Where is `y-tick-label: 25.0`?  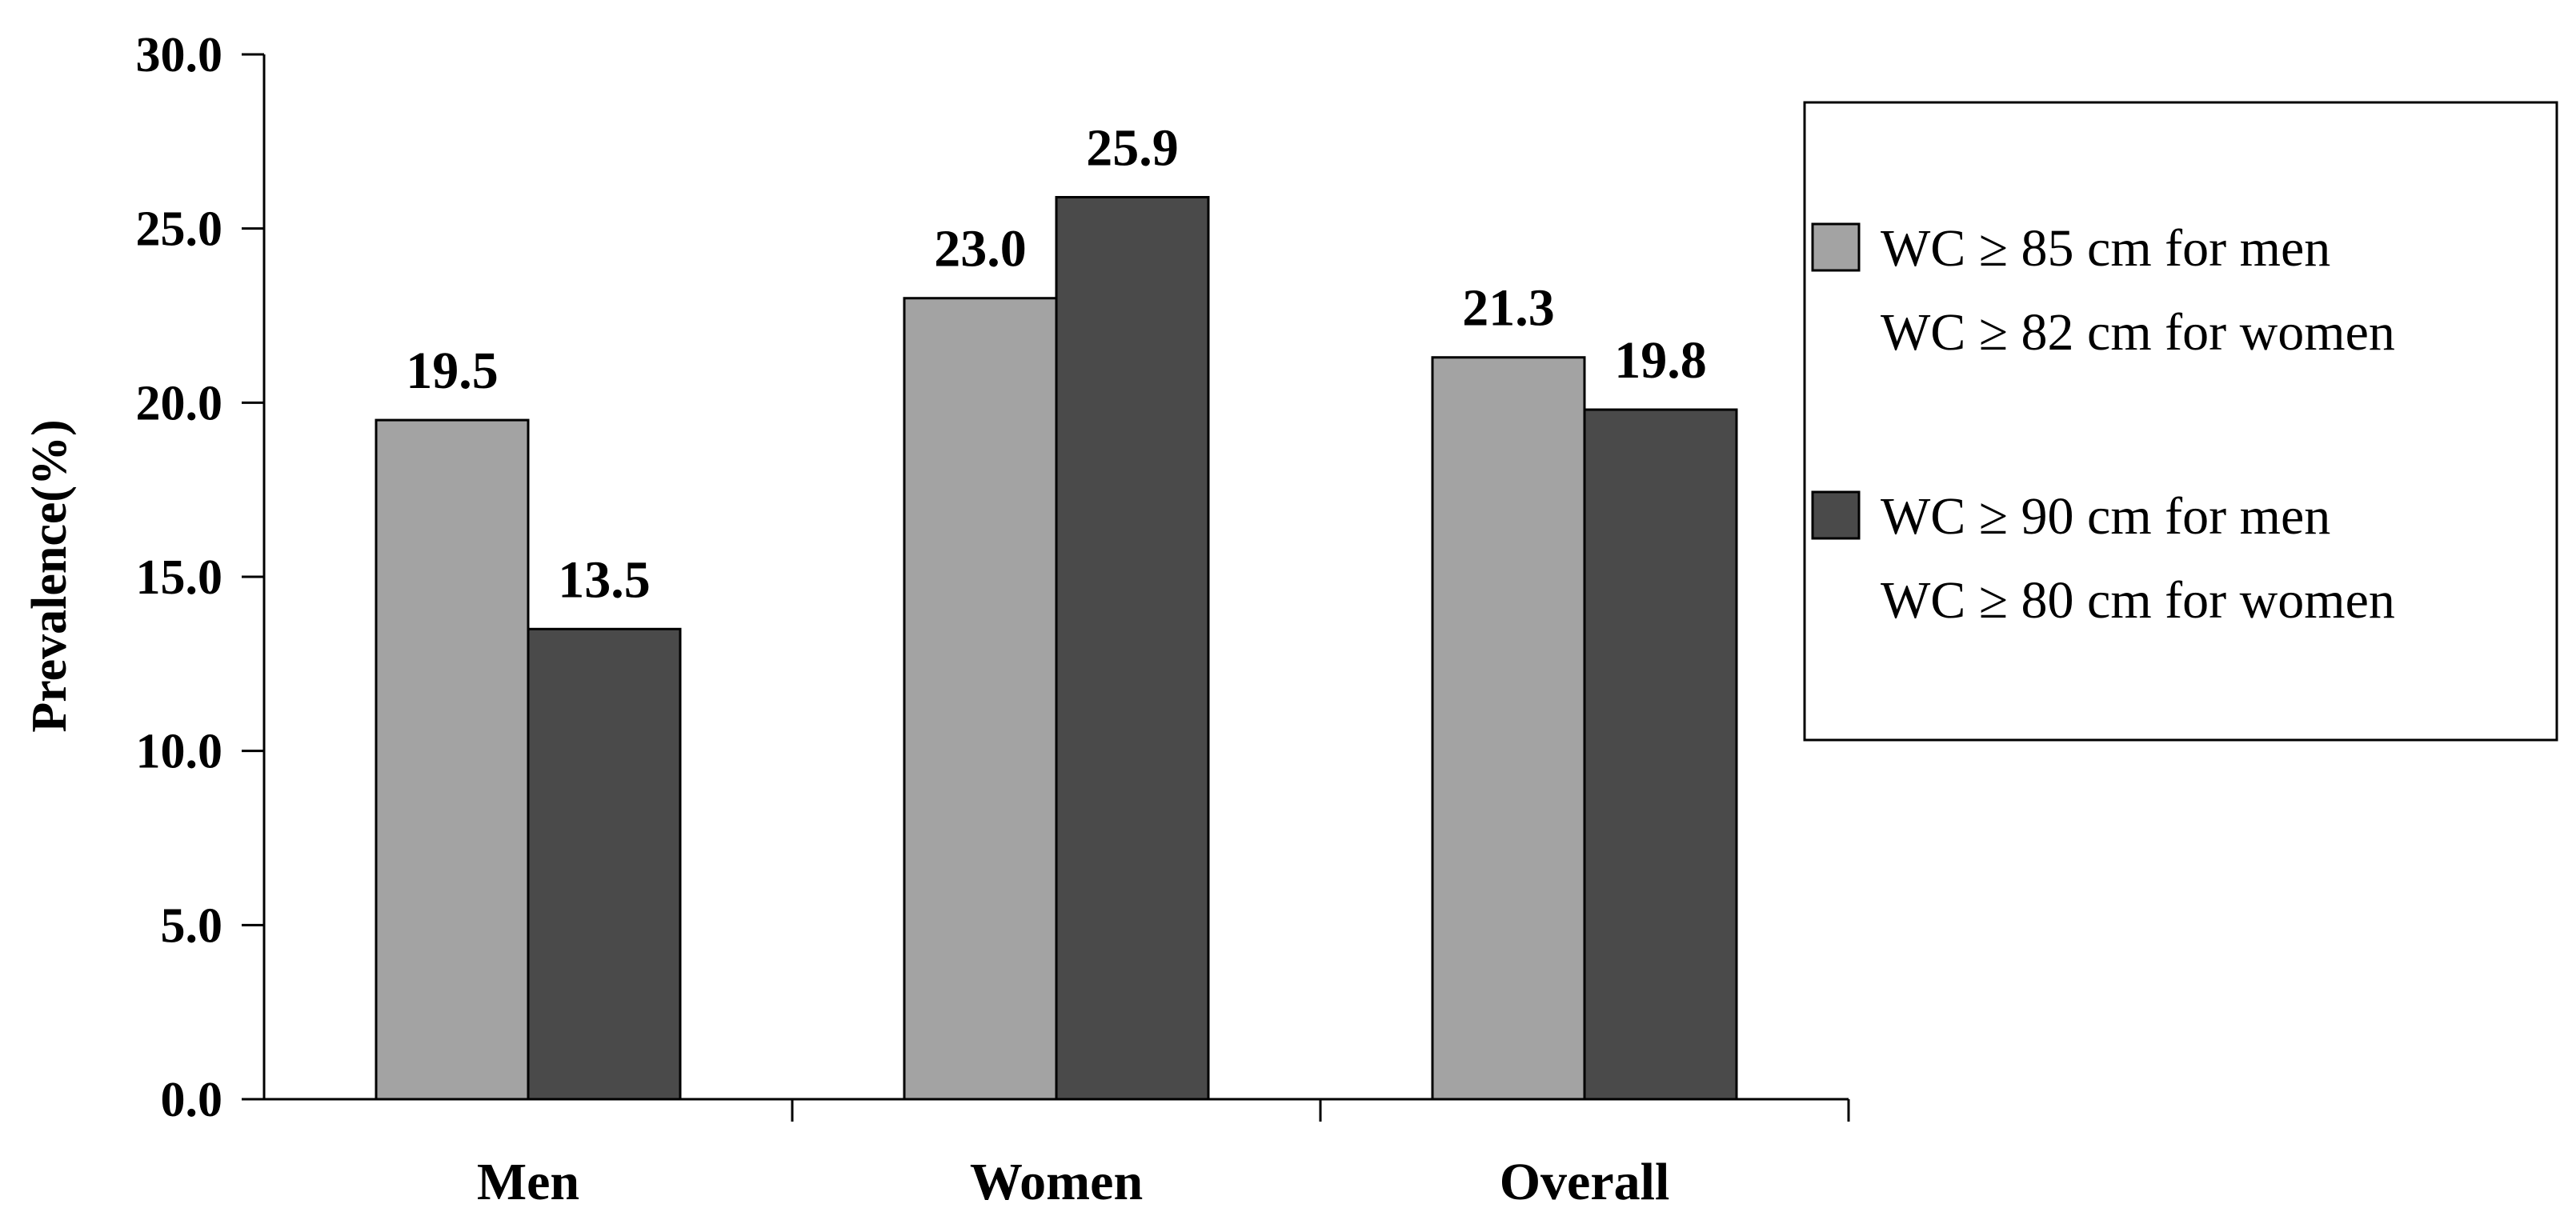 y-tick-label: 25.0 is located at coordinates (179, 229).